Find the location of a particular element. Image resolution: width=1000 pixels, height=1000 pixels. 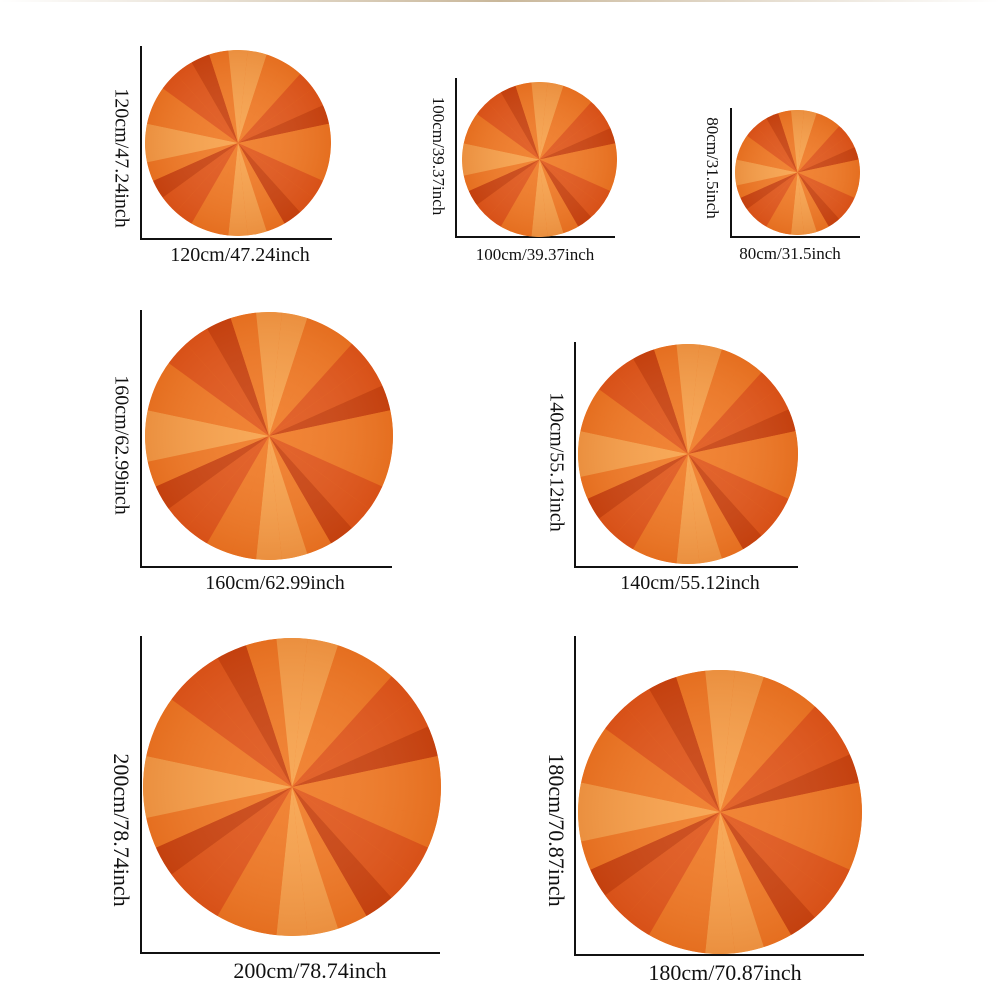

width-label: 200cm/78.74inch is located at coordinates (310, 970).